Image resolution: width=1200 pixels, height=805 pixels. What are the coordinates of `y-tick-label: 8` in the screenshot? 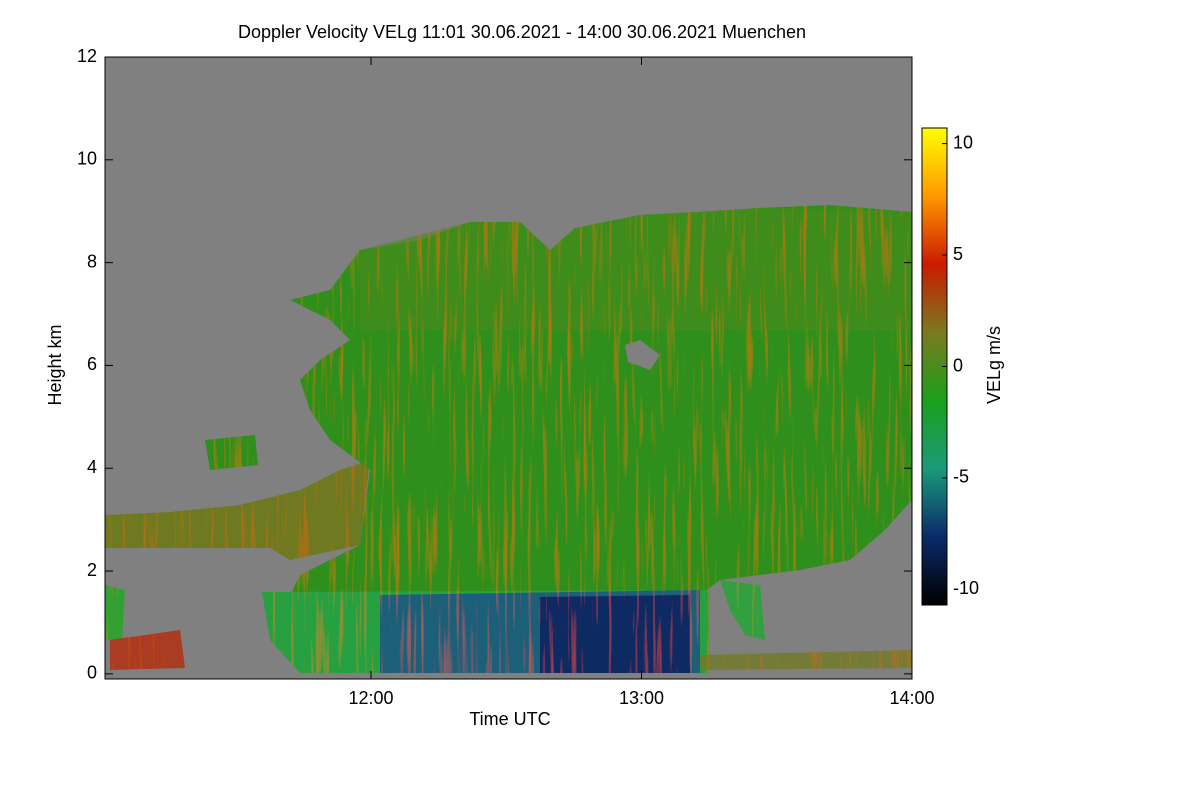 It's located at (92, 261).